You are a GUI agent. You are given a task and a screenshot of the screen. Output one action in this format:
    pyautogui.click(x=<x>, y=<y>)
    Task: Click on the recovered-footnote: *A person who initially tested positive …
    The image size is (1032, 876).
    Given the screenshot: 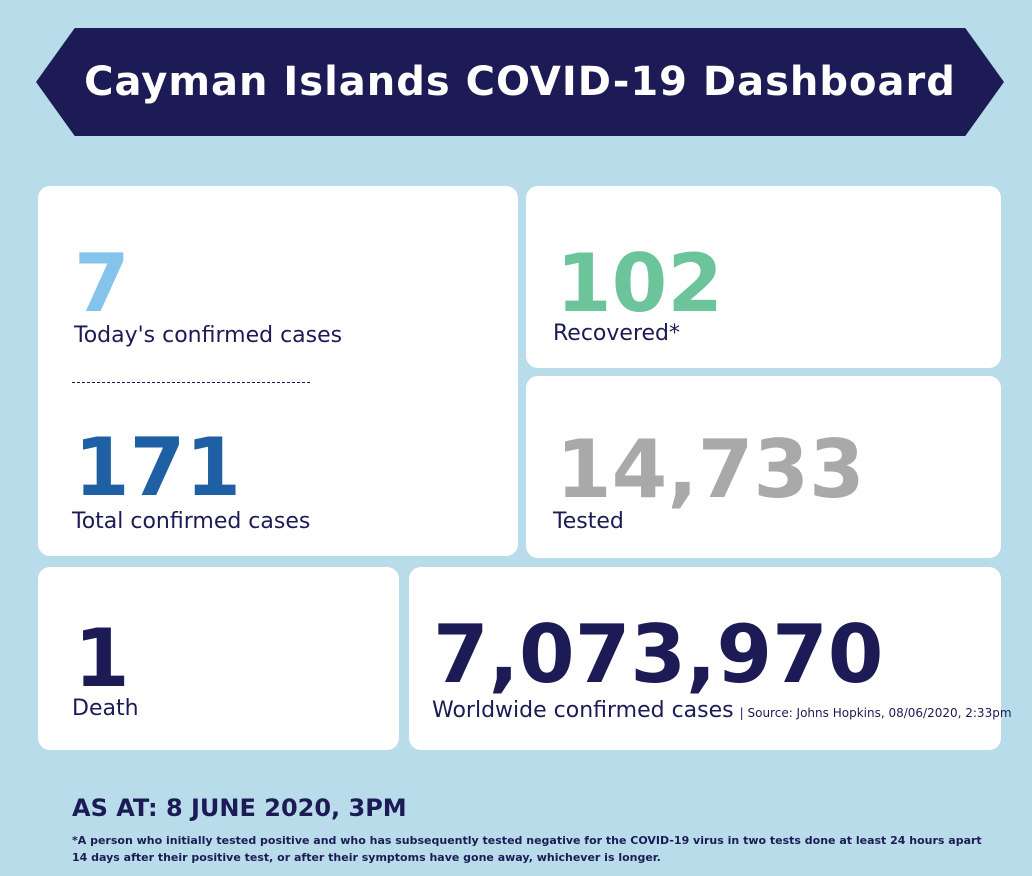 What is the action you would take?
    pyautogui.click(x=527, y=849)
    